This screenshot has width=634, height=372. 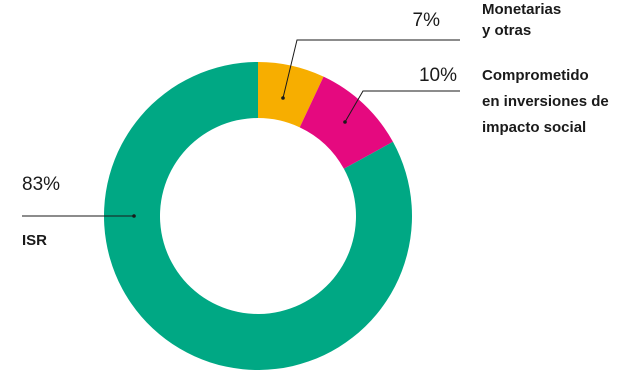 What do you see at coordinates (34, 240) in the screenshot?
I see `slice-category-label-3: ISR` at bounding box center [34, 240].